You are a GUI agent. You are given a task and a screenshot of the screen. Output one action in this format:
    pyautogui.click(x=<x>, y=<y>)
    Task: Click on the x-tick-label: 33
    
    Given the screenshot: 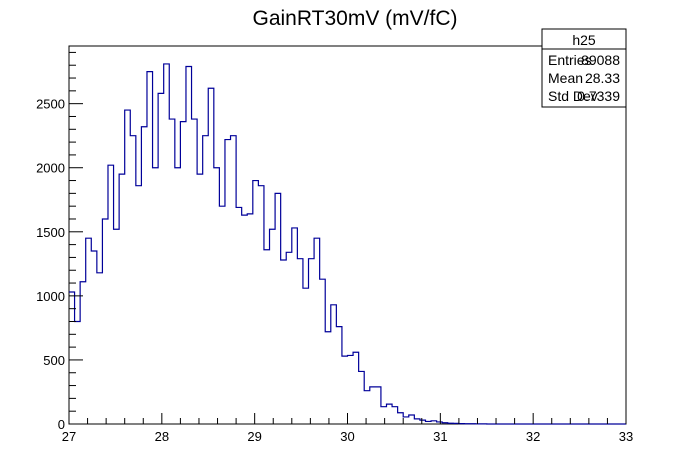 What is the action you would take?
    pyautogui.click(x=626, y=436)
    